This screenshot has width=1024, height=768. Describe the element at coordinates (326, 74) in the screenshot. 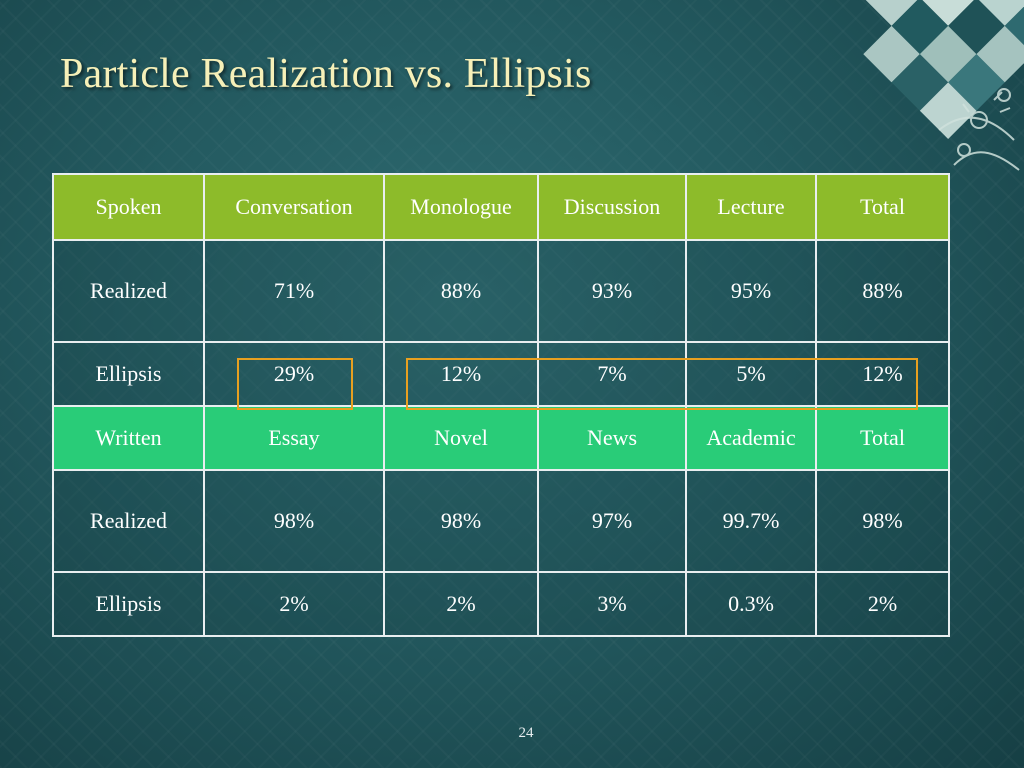

I see `slide-title: Particle Realization vs. Ellipsis` at that location.